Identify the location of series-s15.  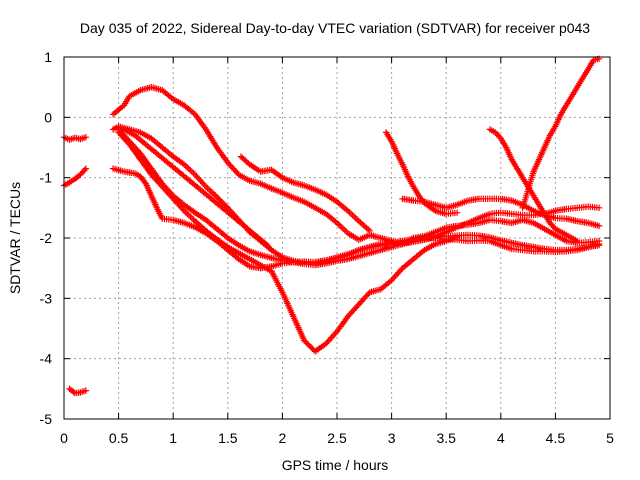
(561, 133).